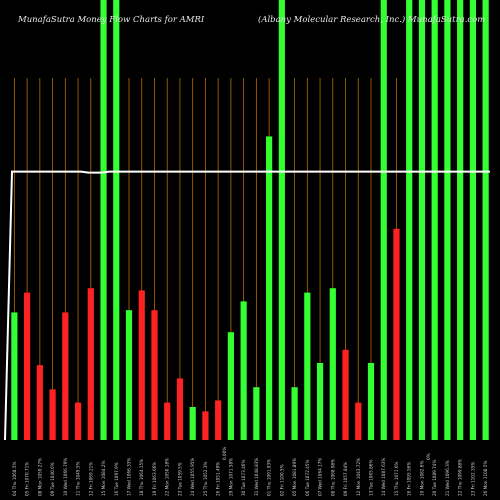 Image resolution: width=500 pixels, height=500 pixels. I want to click on x-tick-label: 24 Wed 1055.95%, so click(192, 477).